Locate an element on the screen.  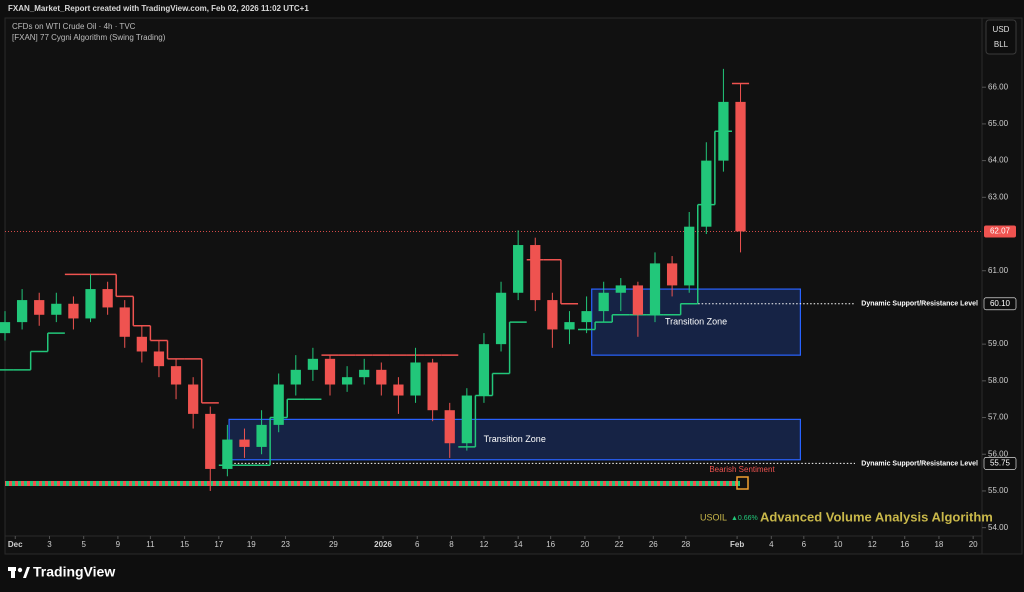
y-tick-label: 64.00 is located at coordinates (998, 160).